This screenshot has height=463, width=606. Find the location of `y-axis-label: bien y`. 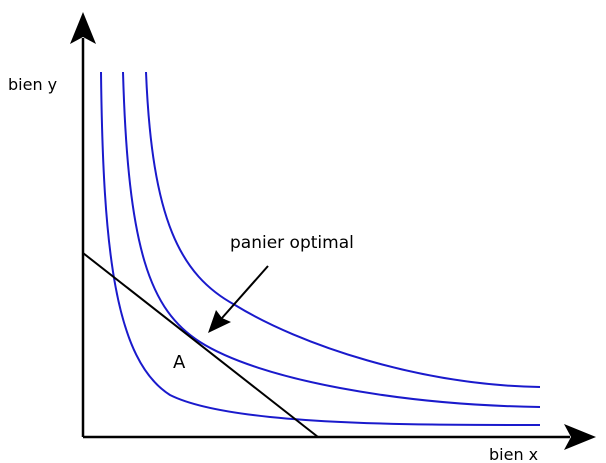

y-axis-label: bien y is located at coordinates (32, 84).